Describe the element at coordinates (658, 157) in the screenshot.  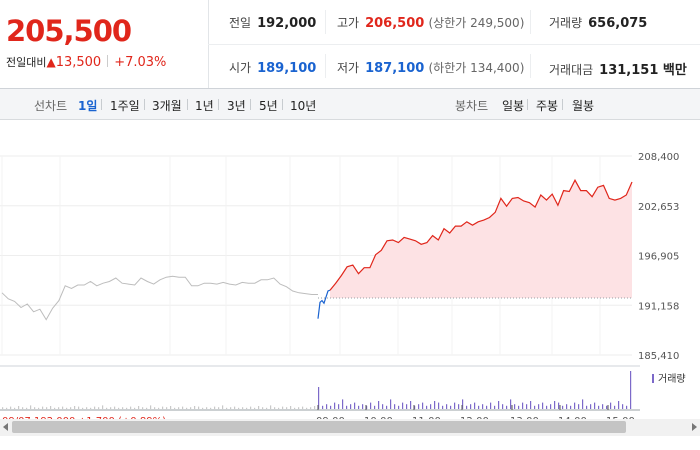
I see `y-tick-label: 208,400` at that location.